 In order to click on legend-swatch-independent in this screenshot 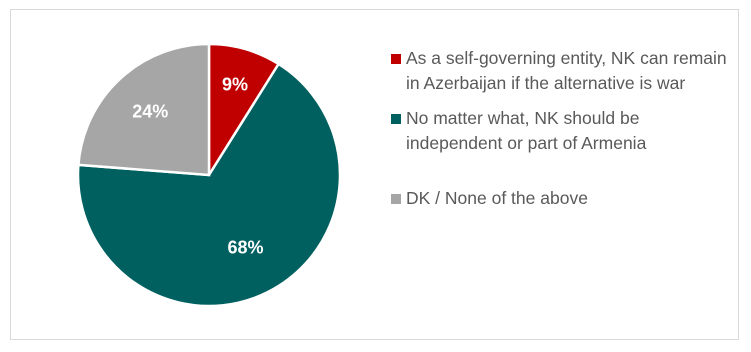, I will do `click(396, 119)`.